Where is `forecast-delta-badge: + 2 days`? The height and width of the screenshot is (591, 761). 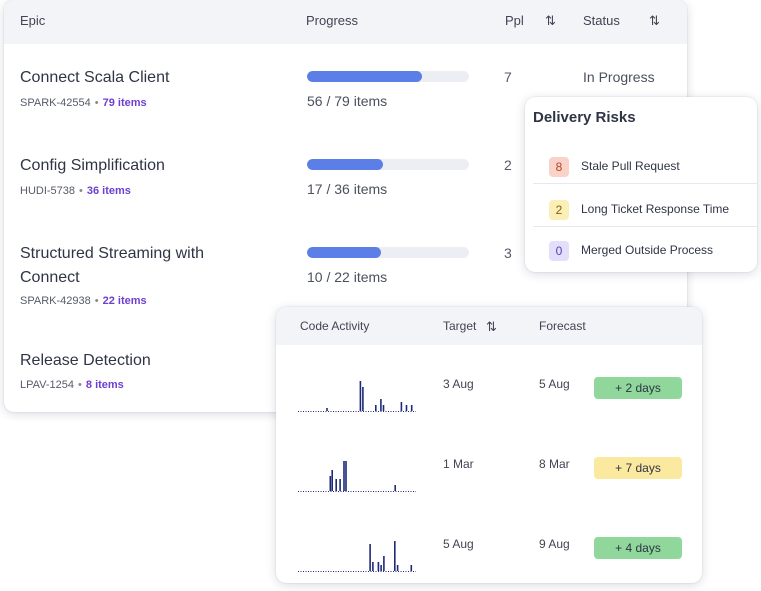
forecast-delta-badge: + 2 days is located at coordinates (638, 388).